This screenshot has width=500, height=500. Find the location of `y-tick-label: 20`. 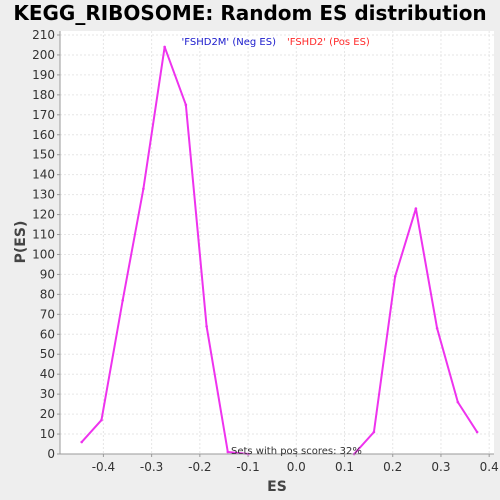

y-tick-label: 20 is located at coordinates (47, 414).